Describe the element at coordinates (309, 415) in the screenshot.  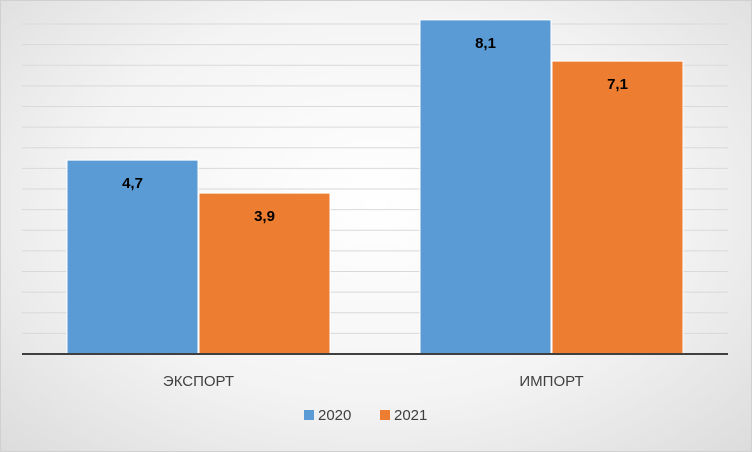
I see `legend-swatch-2020` at that location.